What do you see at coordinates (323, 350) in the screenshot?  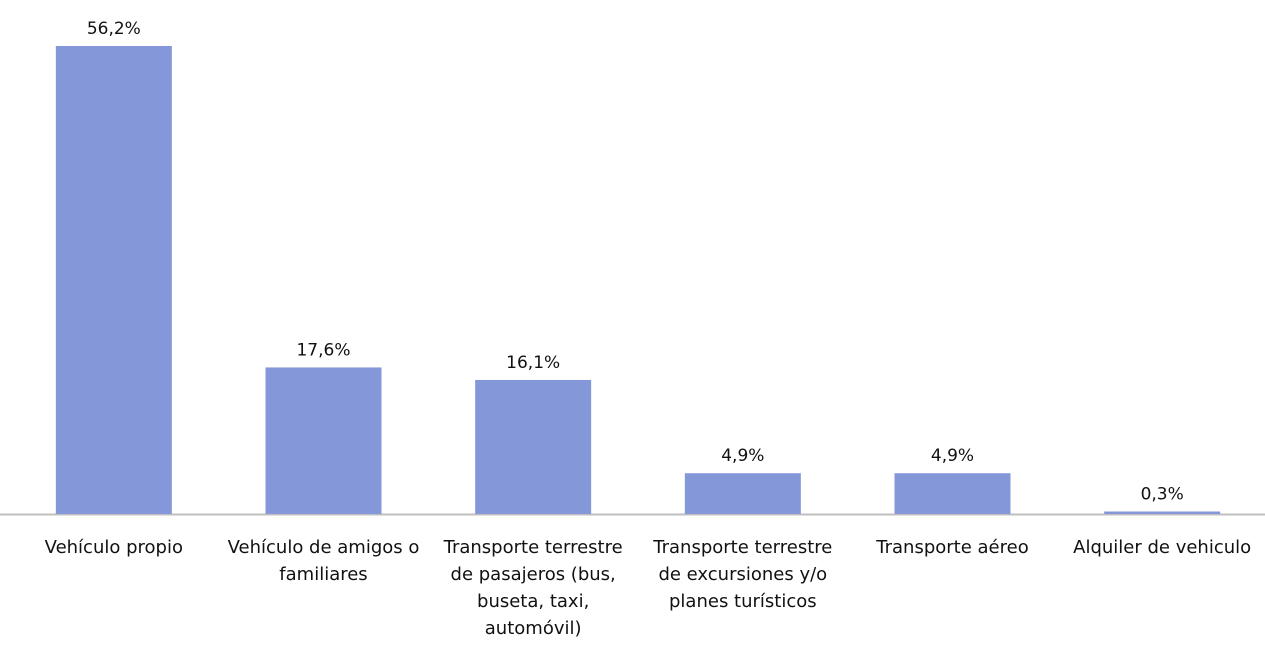 I see `data-label: 17,6%` at bounding box center [323, 350].